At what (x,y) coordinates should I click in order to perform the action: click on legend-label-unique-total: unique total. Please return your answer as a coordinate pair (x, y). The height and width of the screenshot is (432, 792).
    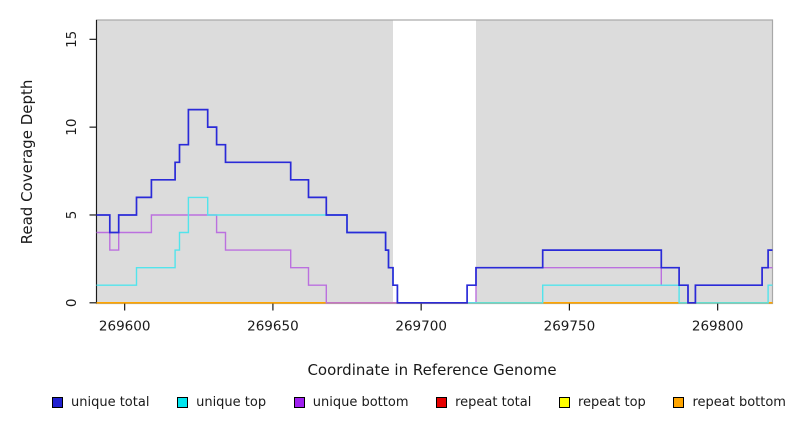
    Looking at the image, I should click on (110, 402).